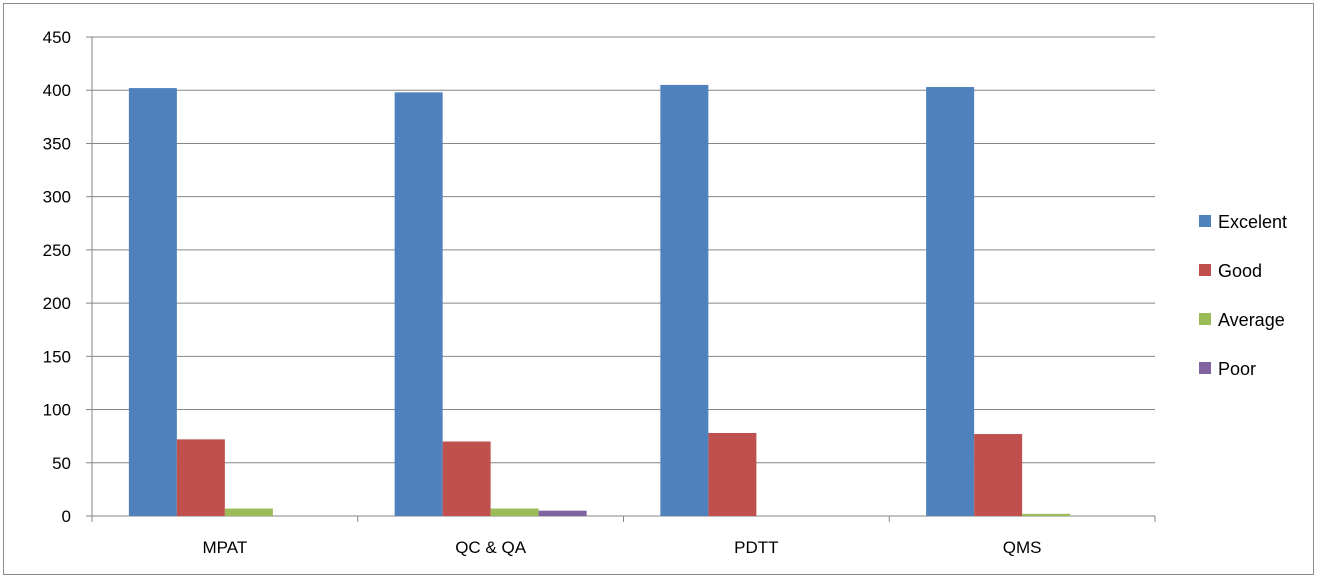 The height and width of the screenshot is (579, 1320). Describe the element at coordinates (57, 37) in the screenshot. I see `y-tick-label: 450` at that location.